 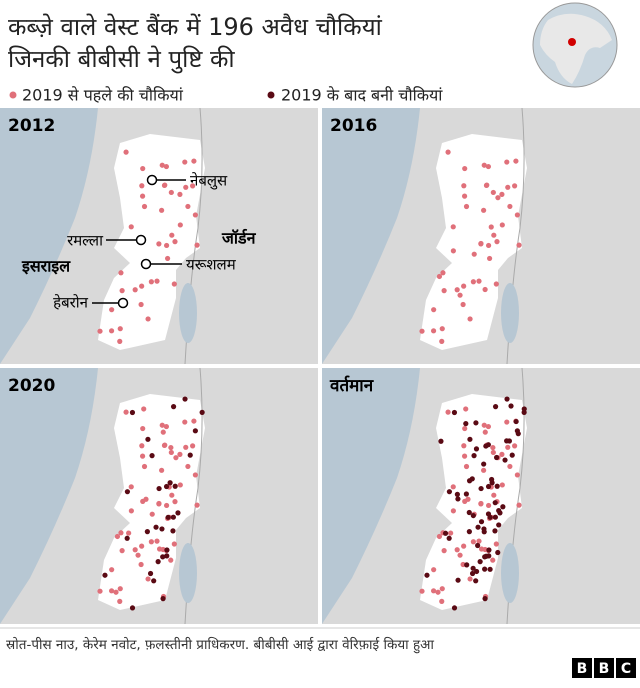 I want to click on logo-box, so click(x=604, y=668).